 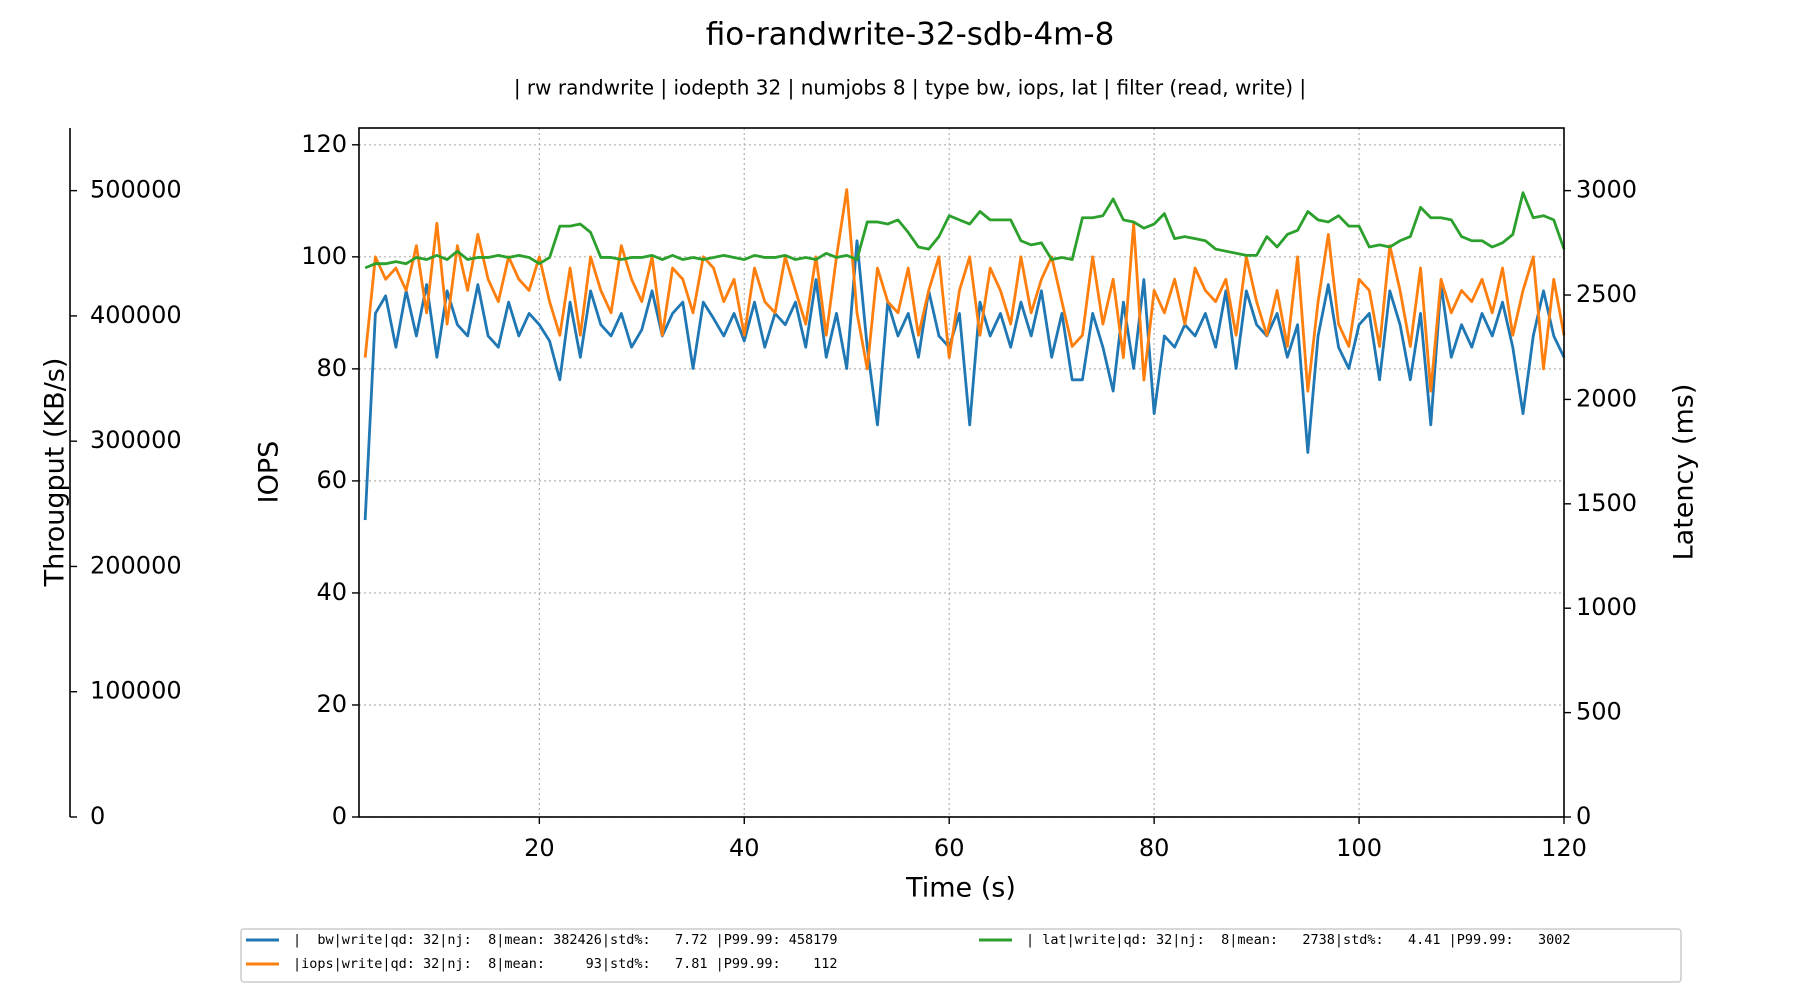 I want to click on y-tick-label: 20, so click(x=331, y=704).